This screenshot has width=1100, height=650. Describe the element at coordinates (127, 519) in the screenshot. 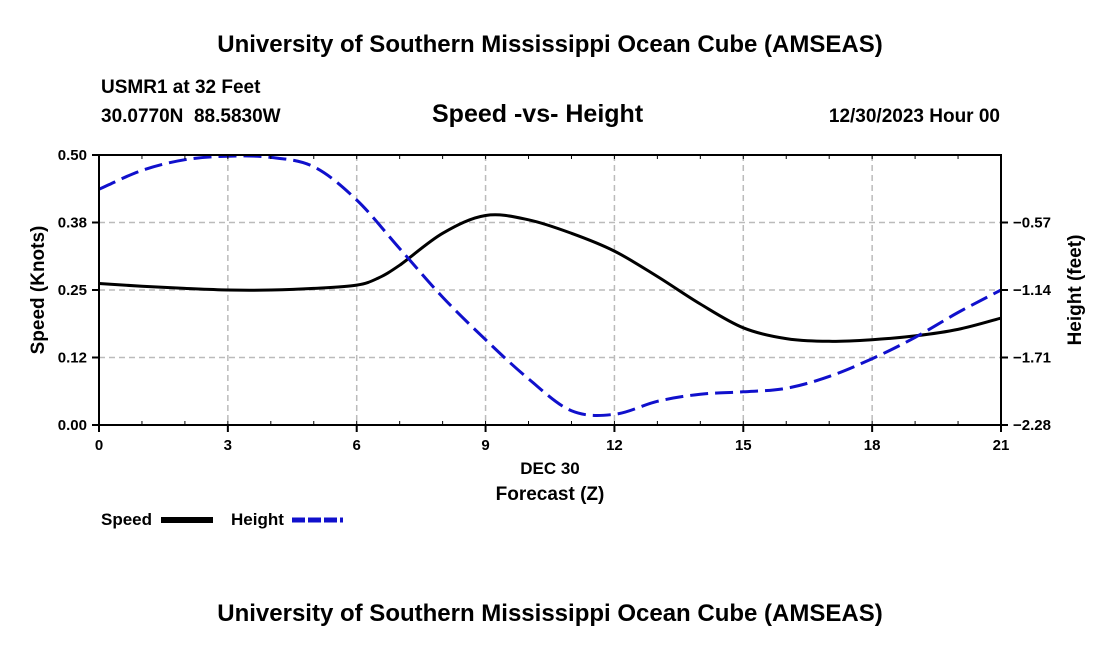

I see `legend-speed-label: Speed` at that location.